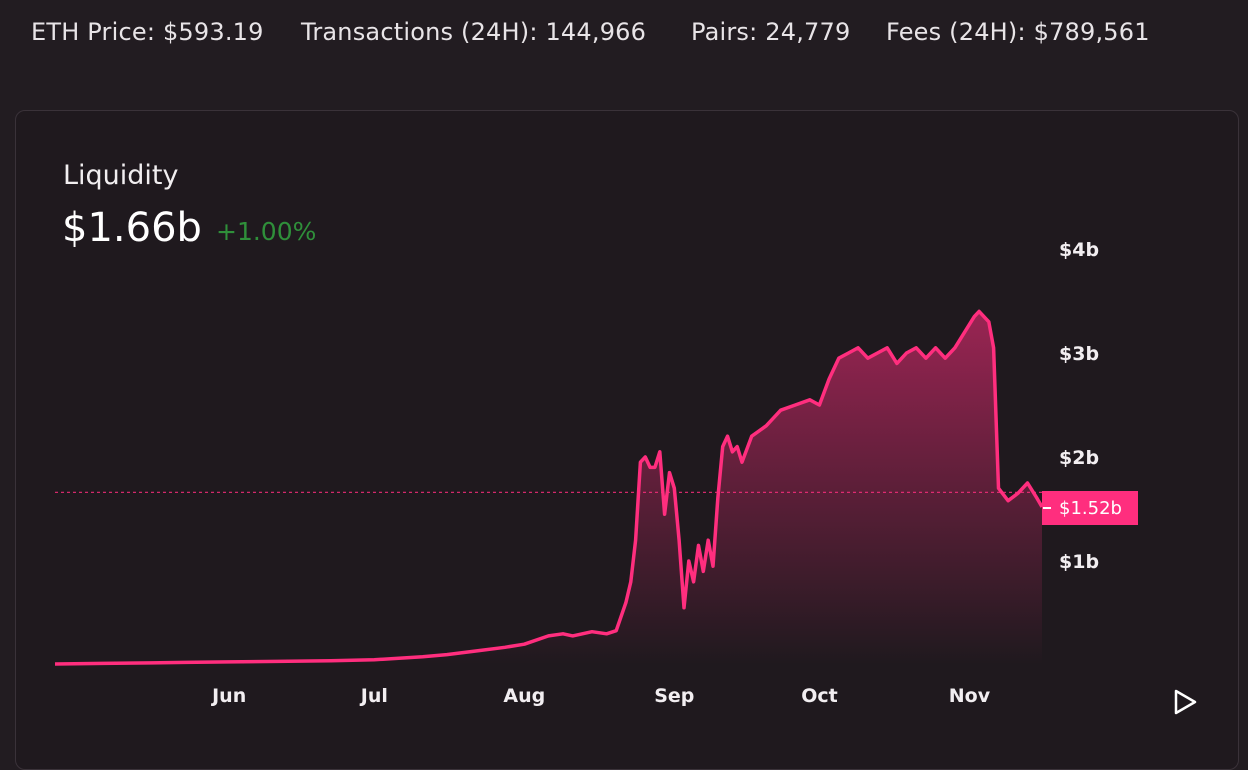 Image resolution: width=1248 pixels, height=770 pixels. Describe the element at coordinates (970, 696) in the screenshot. I see `x-tick-label: Nov` at that location.